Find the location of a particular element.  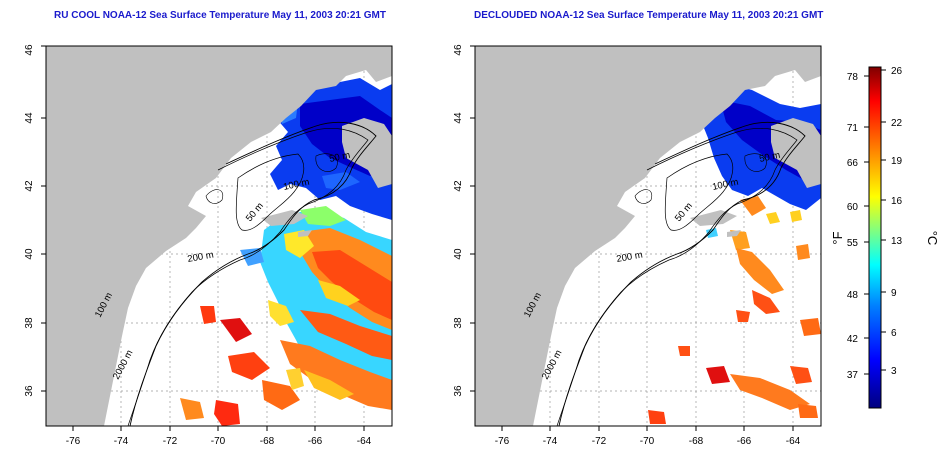

fahrenheit-tick: 78 is located at coordinates (853, 77).